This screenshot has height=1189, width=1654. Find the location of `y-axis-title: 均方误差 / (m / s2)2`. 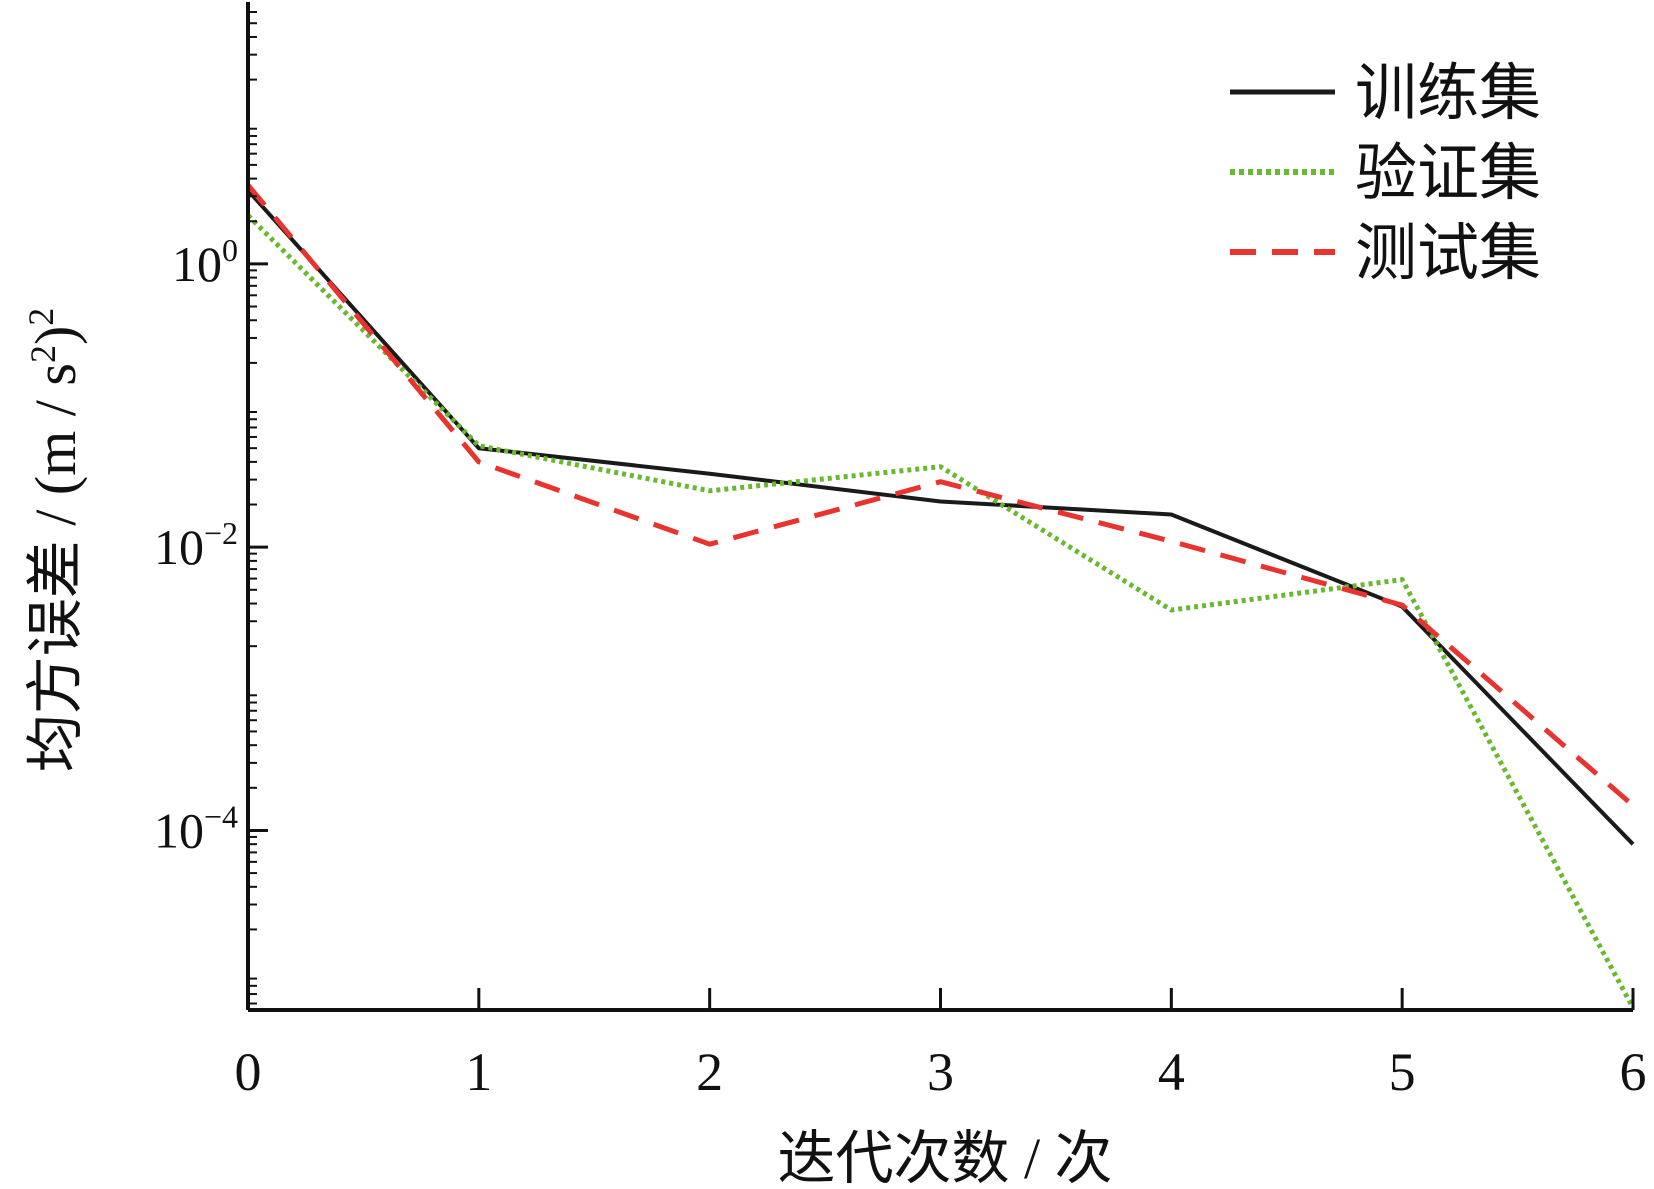

y-axis-title: 均方误差 / (m / s2)2 is located at coordinates (54, 540).